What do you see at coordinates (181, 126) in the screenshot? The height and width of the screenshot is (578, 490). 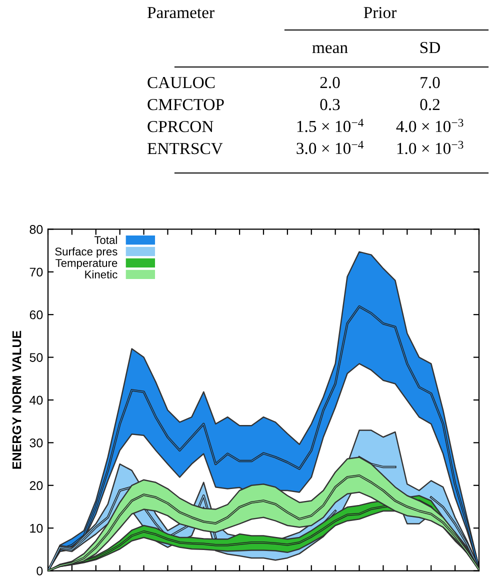 I see `text: CPRCON` at bounding box center [181, 126].